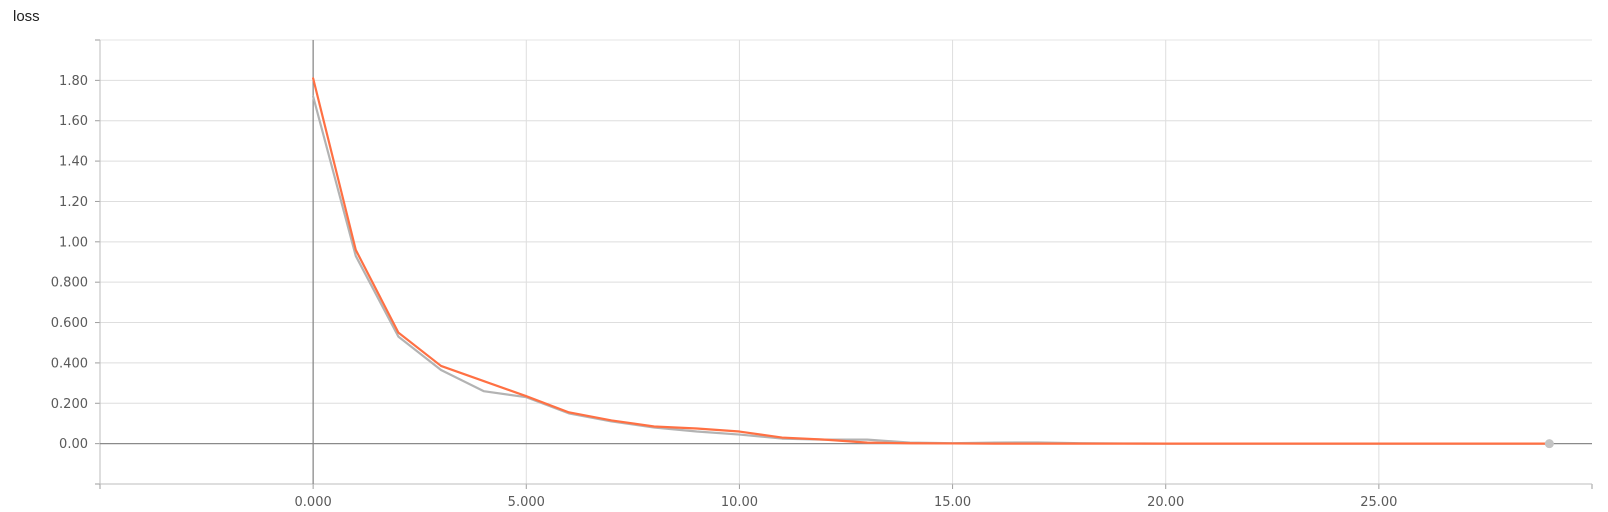  I want to click on x-tick-label: 10.00, so click(739, 502).